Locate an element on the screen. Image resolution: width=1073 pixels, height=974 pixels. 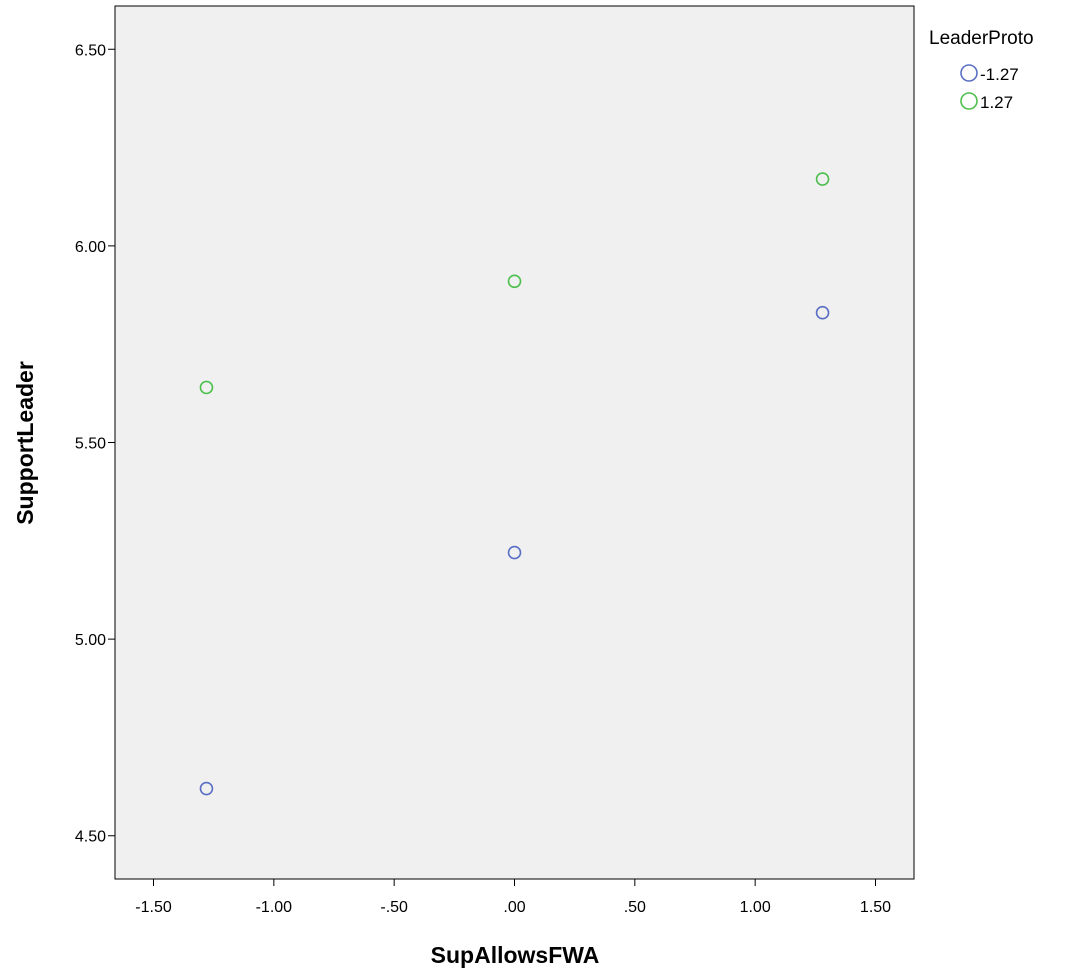
x-tick-label: -1.00 is located at coordinates (274, 907).